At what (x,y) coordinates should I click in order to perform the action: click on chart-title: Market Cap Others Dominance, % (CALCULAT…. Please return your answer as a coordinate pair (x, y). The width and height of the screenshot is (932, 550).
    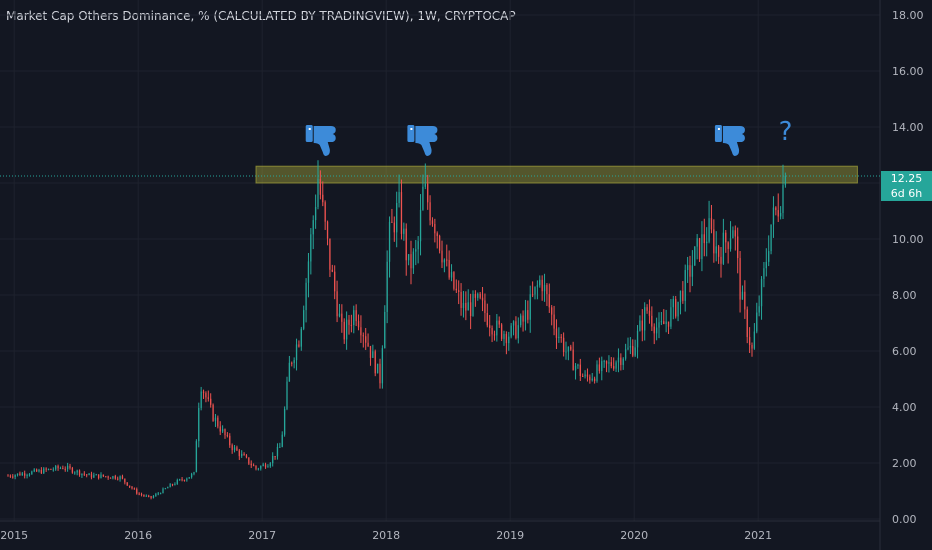
    Looking at the image, I should click on (261, 16).